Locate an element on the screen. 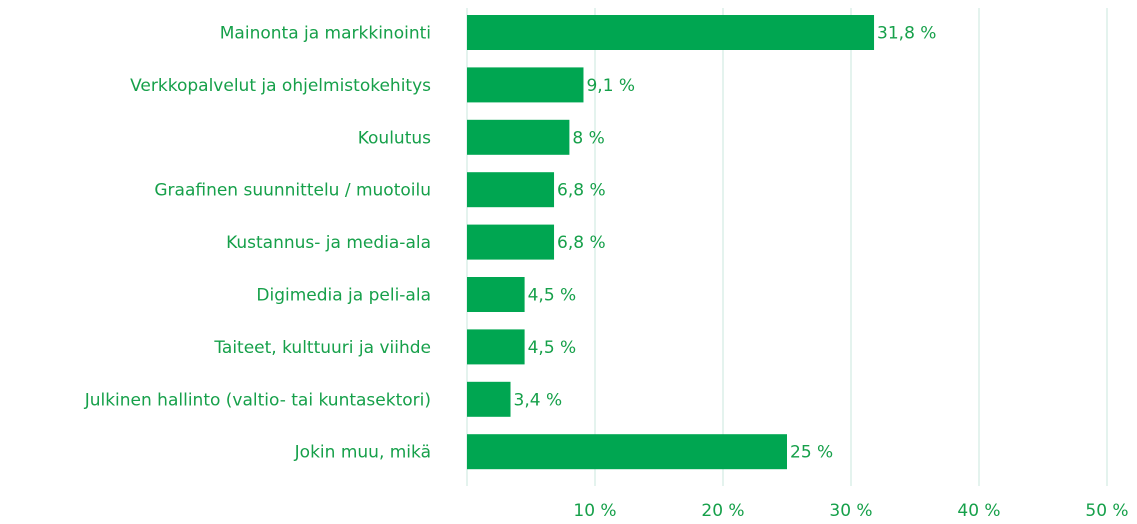  category-label: Koulutus is located at coordinates (394, 138).